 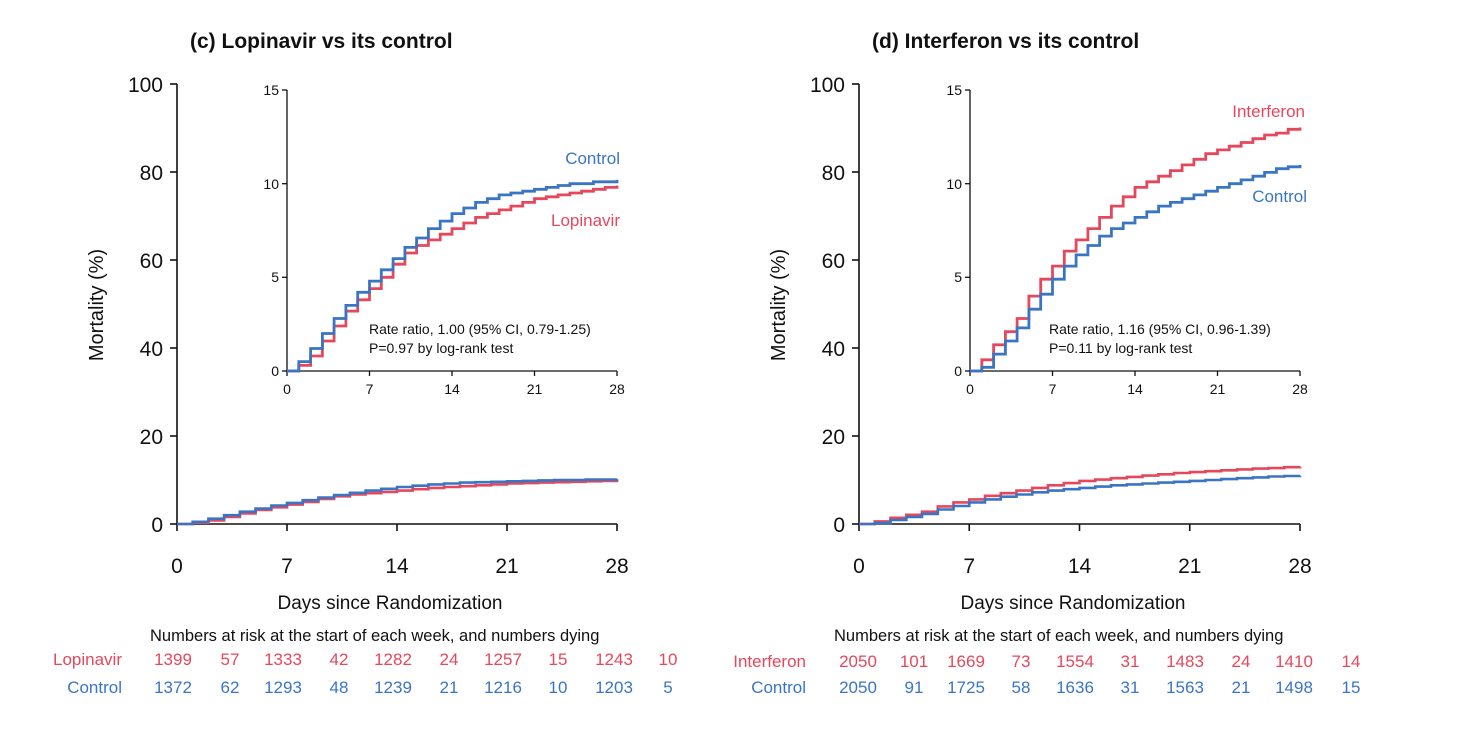 I want to click on panel-c-title: (c) Lopinavir vs its control, so click(x=321, y=41).